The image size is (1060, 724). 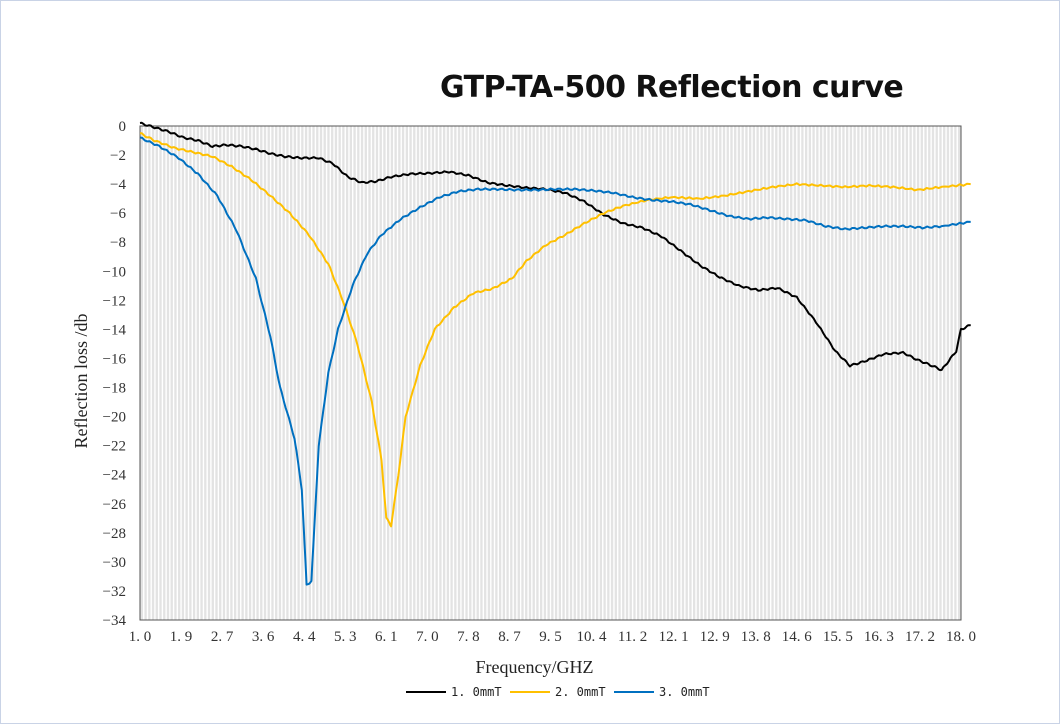 What do you see at coordinates (715, 637) in the screenshot?
I see `x-tick-label: 12. 9` at bounding box center [715, 637].